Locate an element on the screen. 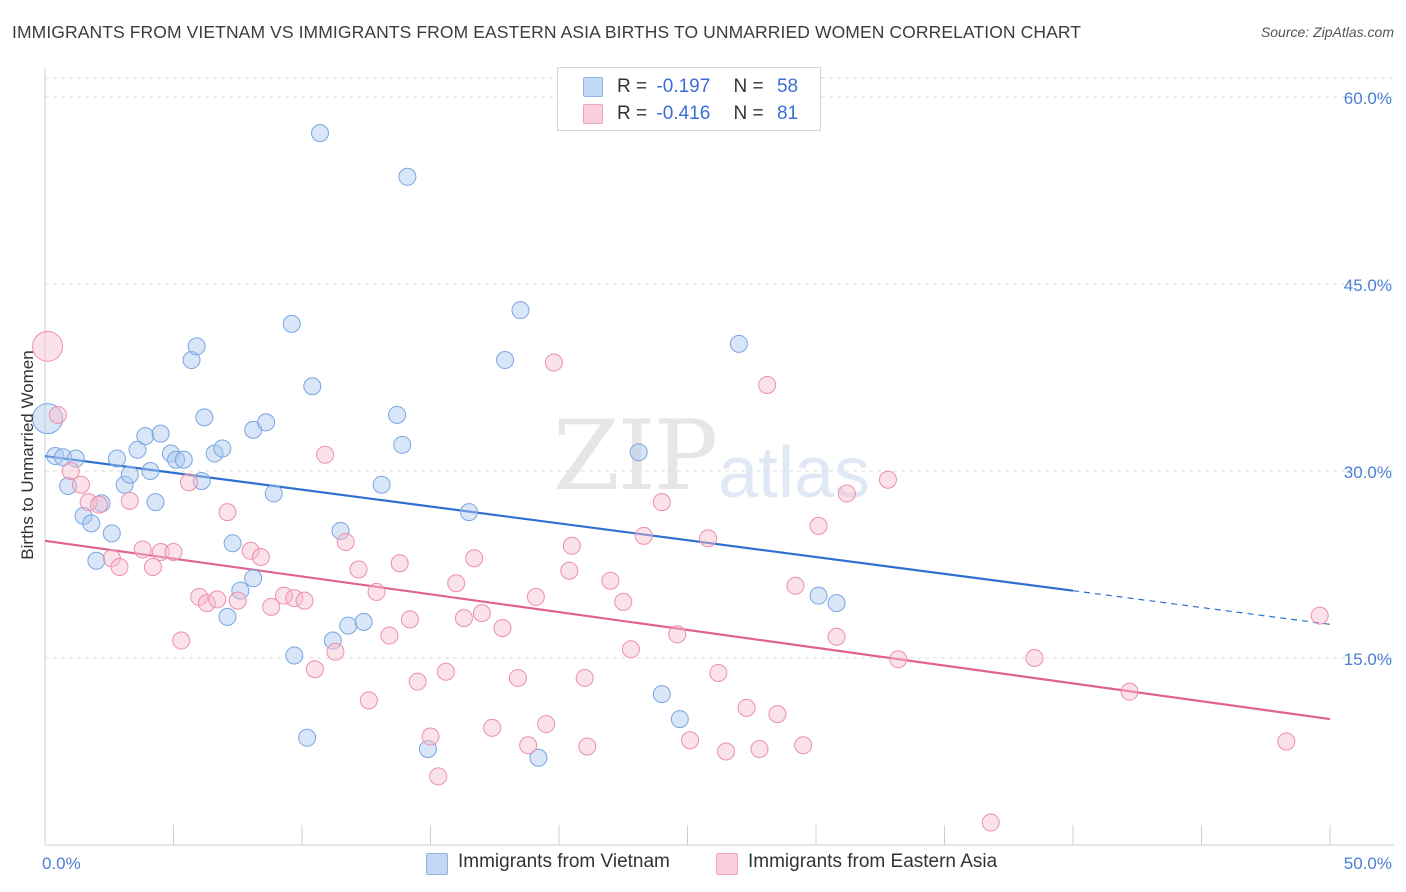 This screenshot has width=1406, height=892. y-tick-label: 30.0% is located at coordinates (1368, 472).